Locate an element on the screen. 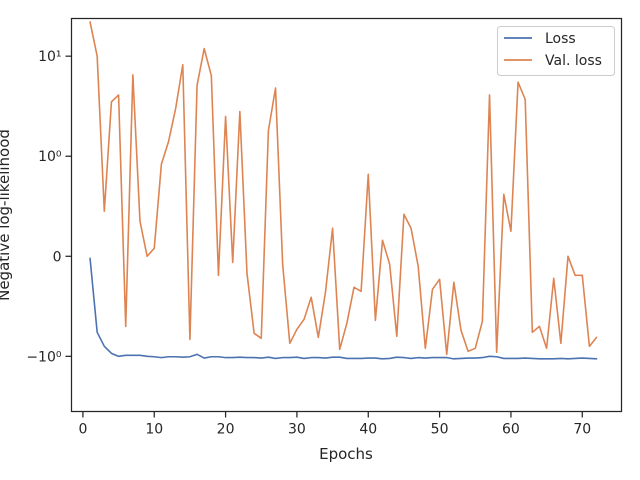 This screenshot has height=480, width=640. x-tick-label: 60 is located at coordinates (511, 430).